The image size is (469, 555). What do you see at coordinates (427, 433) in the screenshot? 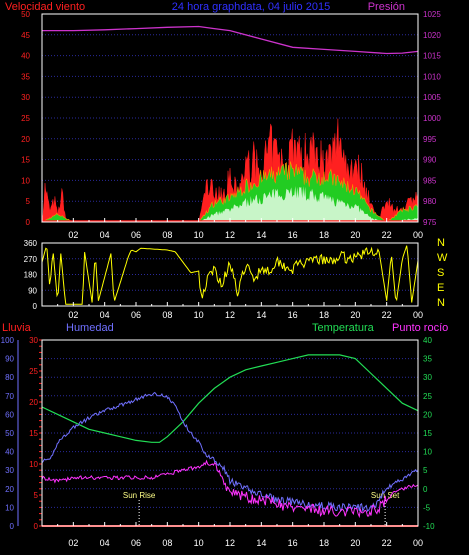
I see `temperature-tick-label: 15` at bounding box center [427, 433].